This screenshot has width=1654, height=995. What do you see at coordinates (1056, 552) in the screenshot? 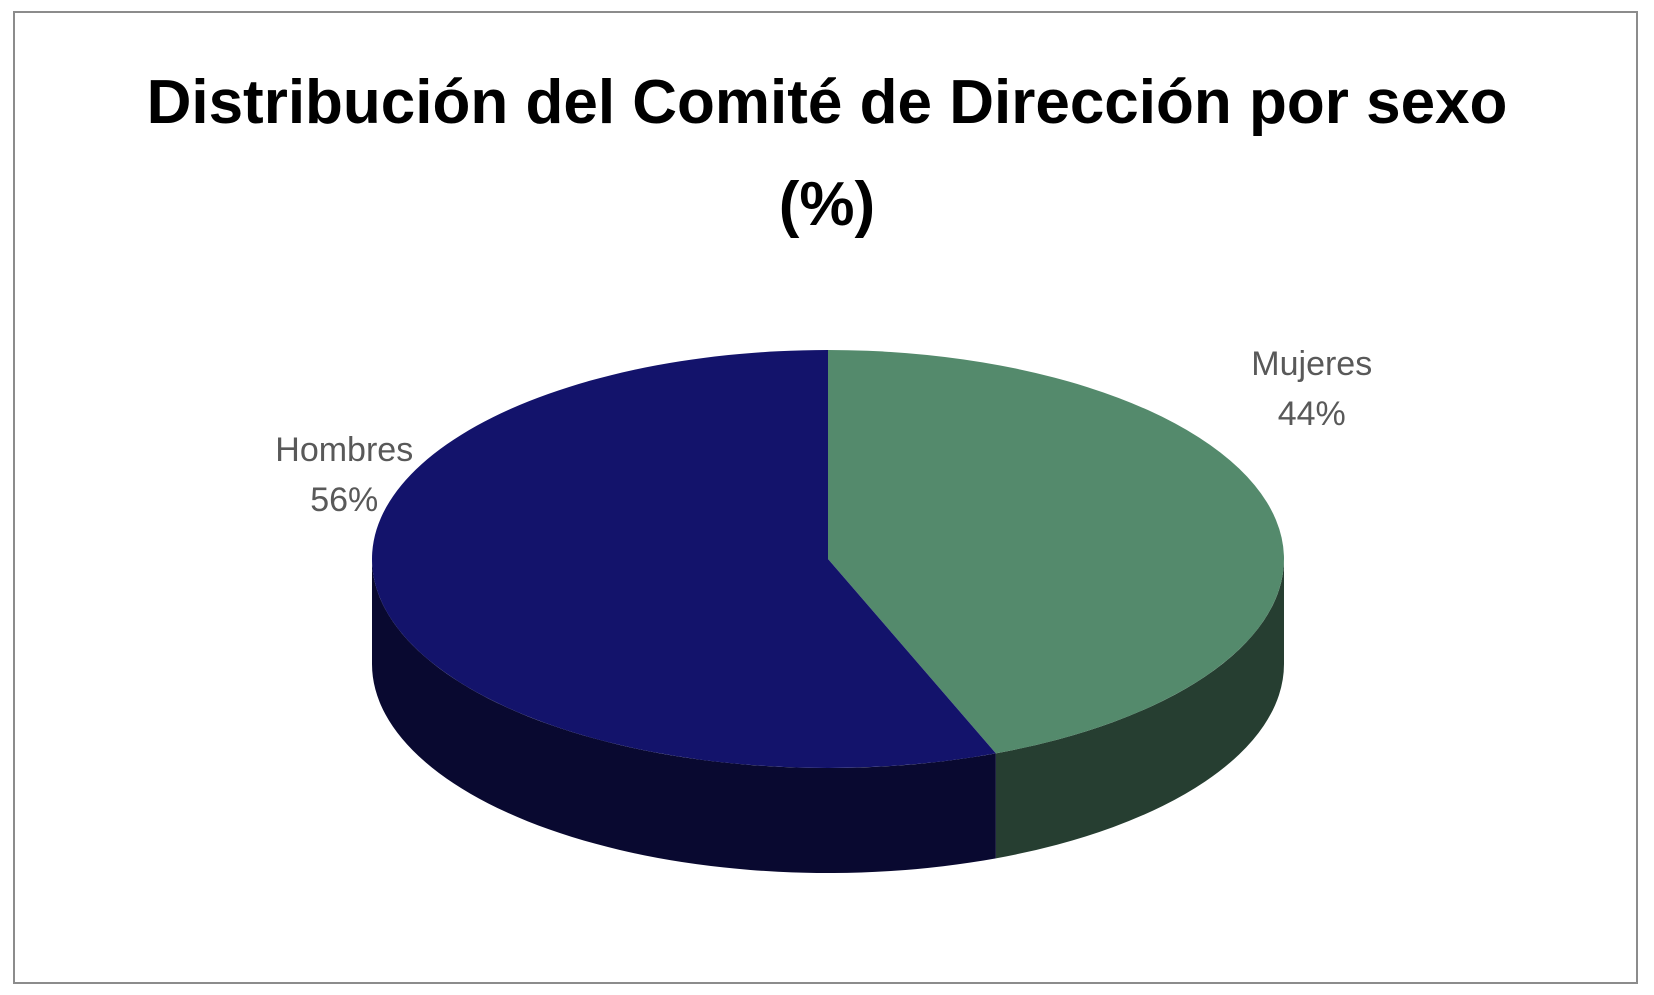
I see `slice` at bounding box center [1056, 552].